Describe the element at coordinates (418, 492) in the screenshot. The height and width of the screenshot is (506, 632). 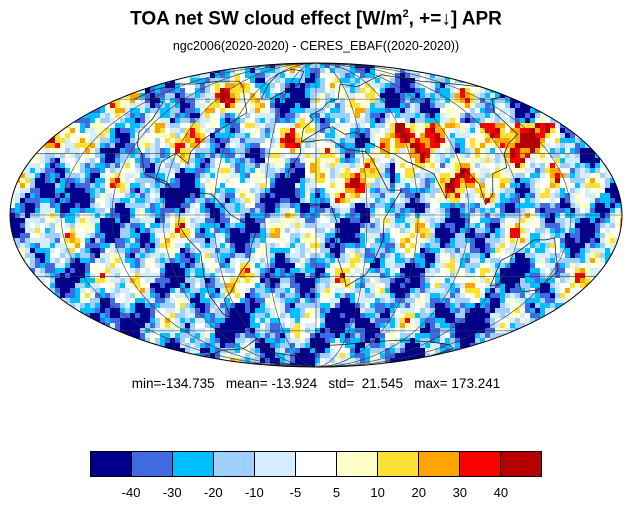
I see `colorbar-tick-label: 20` at that location.